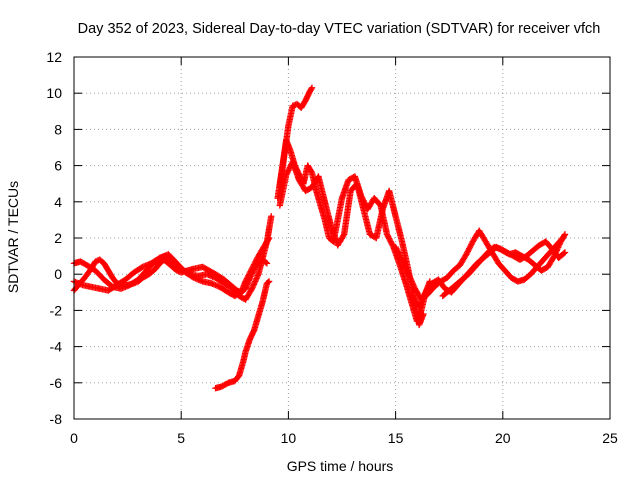  I want to click on y-tick-labels: -8 -6 -4 -2 0 2 4 6 8 10 12, so click(54, 238).